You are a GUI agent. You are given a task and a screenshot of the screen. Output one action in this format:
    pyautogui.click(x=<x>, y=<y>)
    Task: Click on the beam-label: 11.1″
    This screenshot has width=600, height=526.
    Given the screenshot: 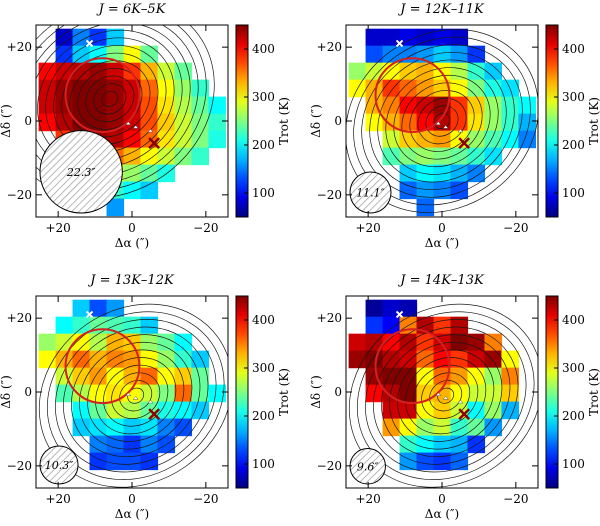 What is the action you would take?
    pyautogui.click(x=370, y=193)
    